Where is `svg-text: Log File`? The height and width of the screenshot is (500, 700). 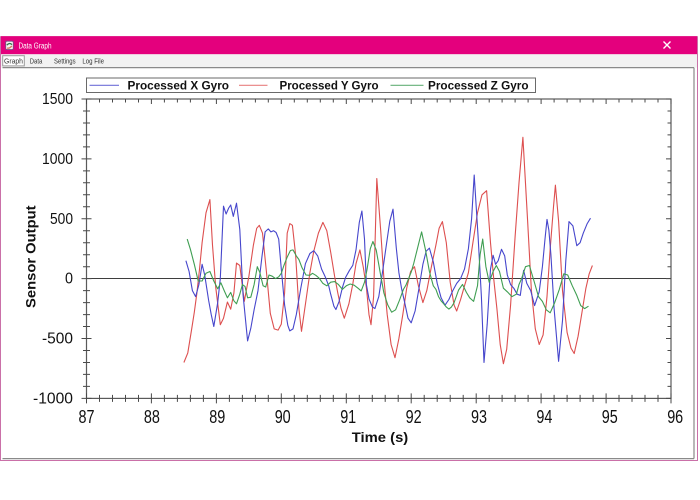
svg-text: Log File is located at coordinates (93, 60).